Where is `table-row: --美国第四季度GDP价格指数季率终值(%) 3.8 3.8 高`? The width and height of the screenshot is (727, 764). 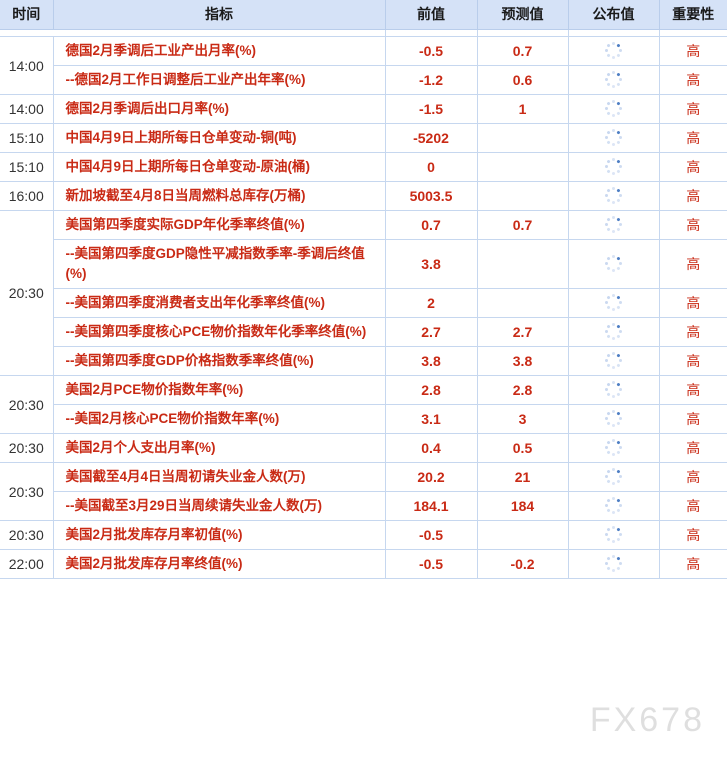
table-row: --美国第四季度GDP价格指数季率终值(%) 3.8 3.8 高 is located at coordinates (363, 361).